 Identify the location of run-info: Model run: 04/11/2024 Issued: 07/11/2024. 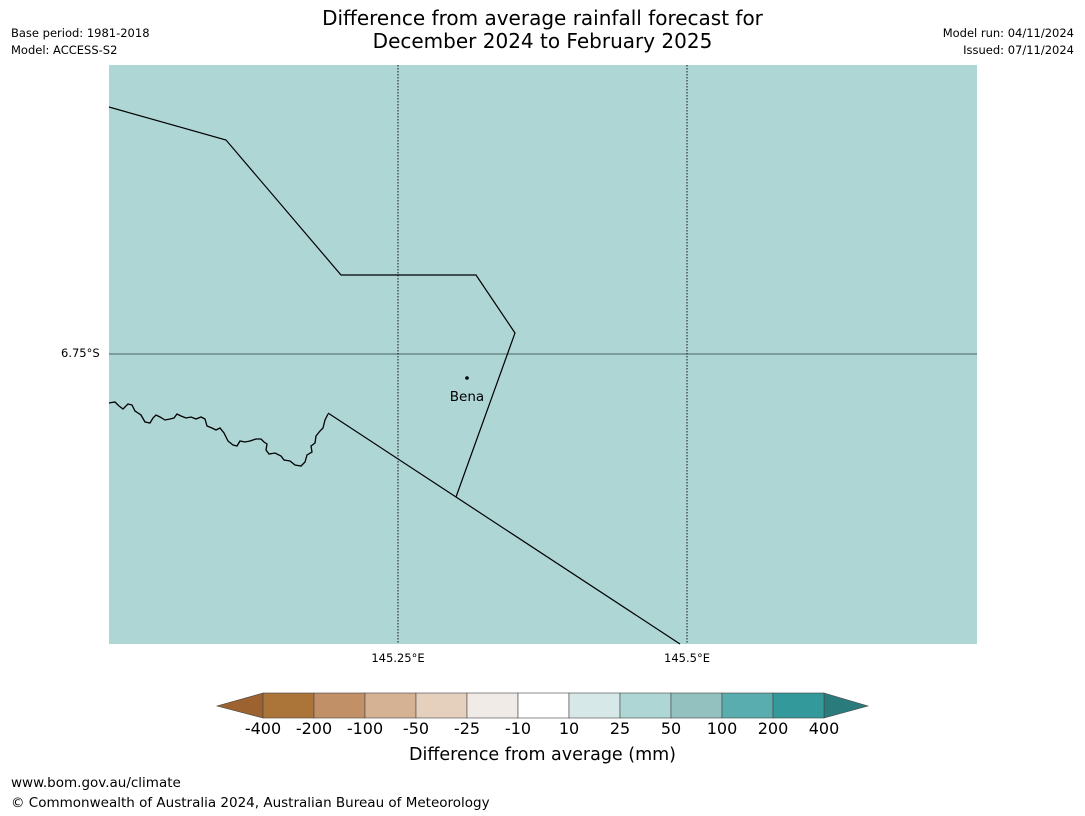
(1008, 42).